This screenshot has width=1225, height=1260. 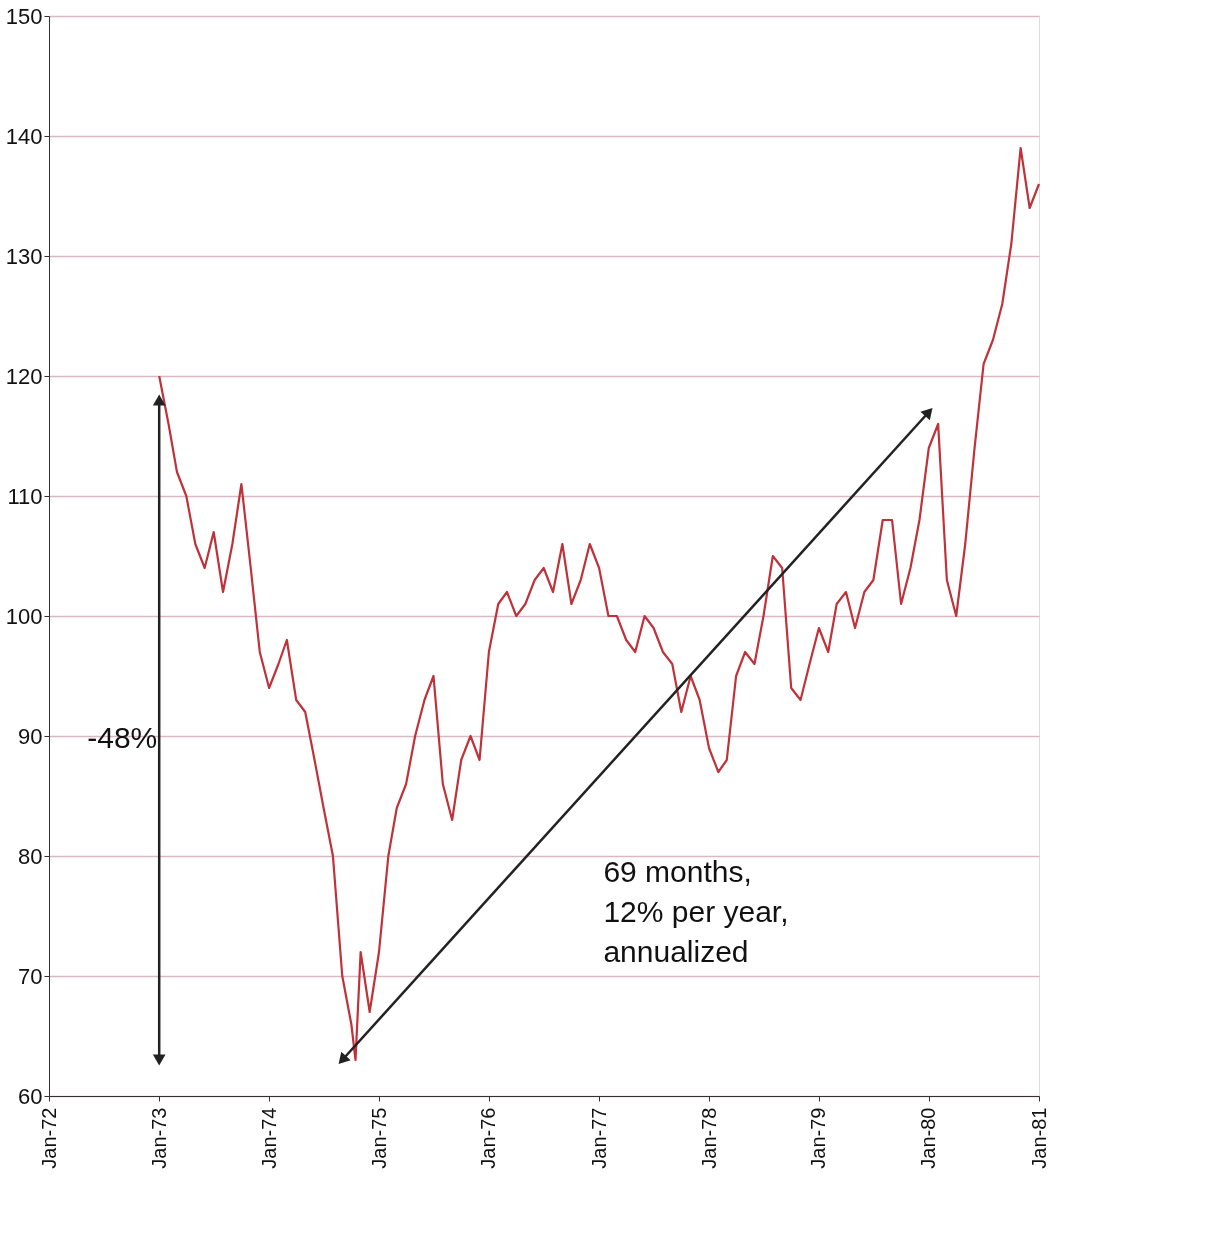 What do you see at coordinates (696, 912) in the screenshot?
I see `annotation: 69 months, 12% per year, annualized` at bounding box center [696, 912].